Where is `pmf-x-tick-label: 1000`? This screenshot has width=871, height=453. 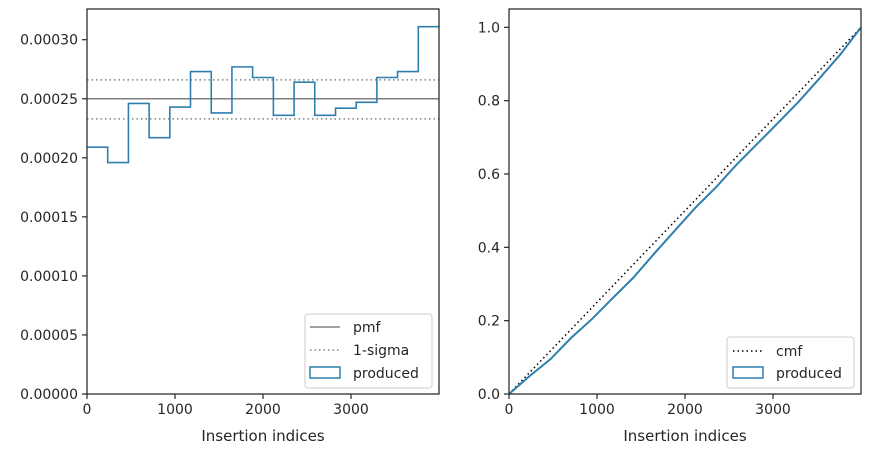 pmf-x-tick-label: 1000 is located at coordinates (175, 410).